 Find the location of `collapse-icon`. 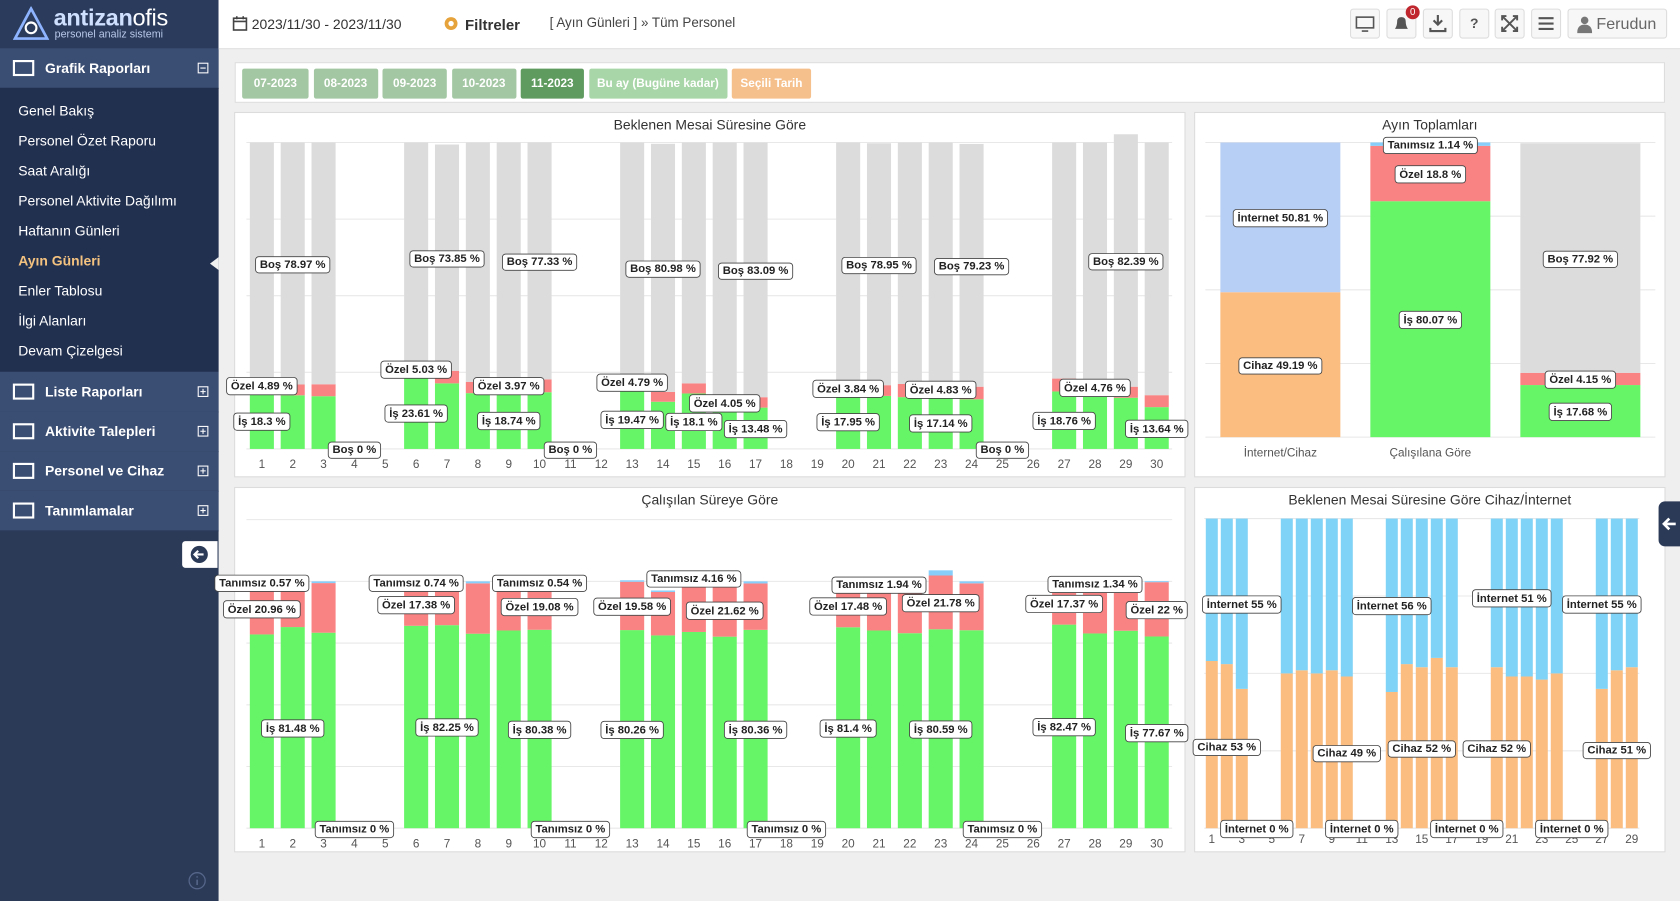

collapse-icon is located at coordinates (199, 554).